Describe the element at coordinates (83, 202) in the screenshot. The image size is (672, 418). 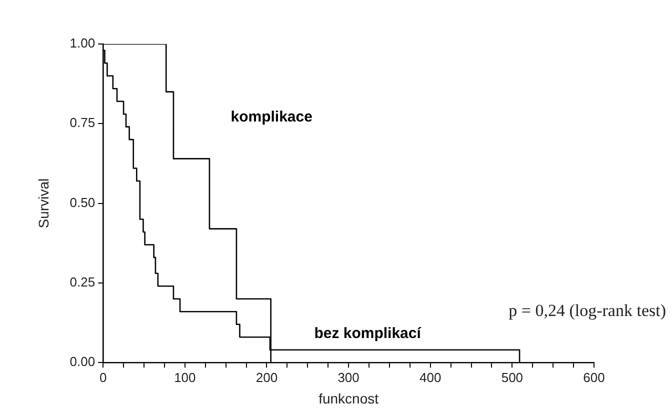
I see `y-tick-label: 0.50` at that location.